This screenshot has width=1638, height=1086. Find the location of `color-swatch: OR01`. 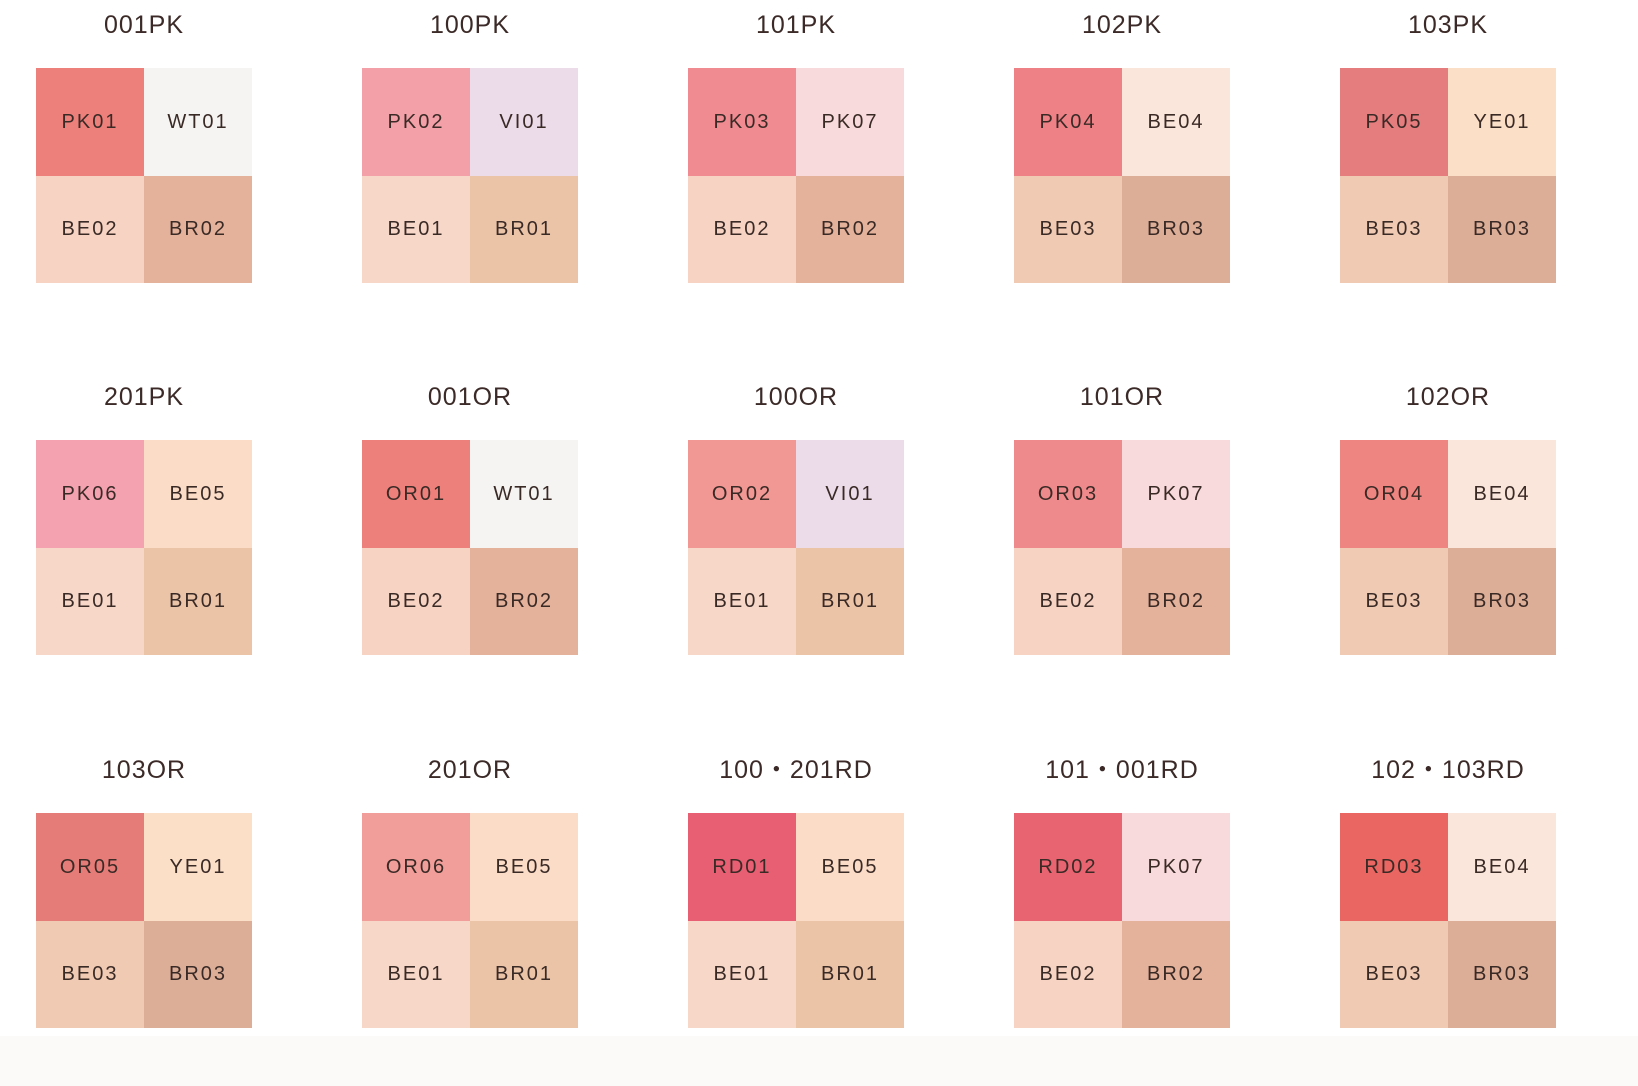

color-swatch: OR01 is located at coordinates (416, 494).